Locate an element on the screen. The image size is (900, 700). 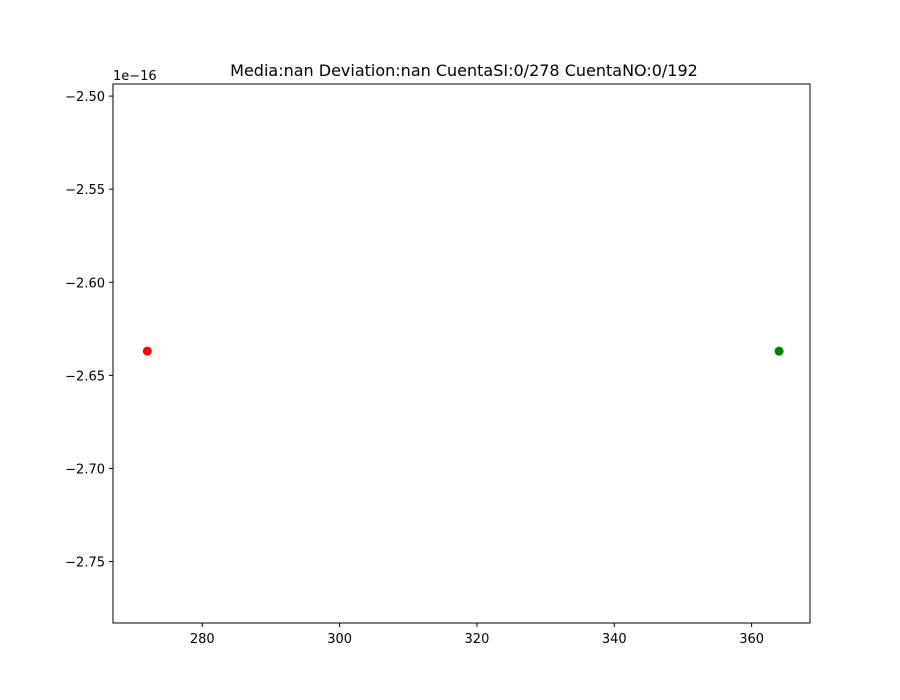
y-tick-label: −2.70 is located at coordinates (85, 469).